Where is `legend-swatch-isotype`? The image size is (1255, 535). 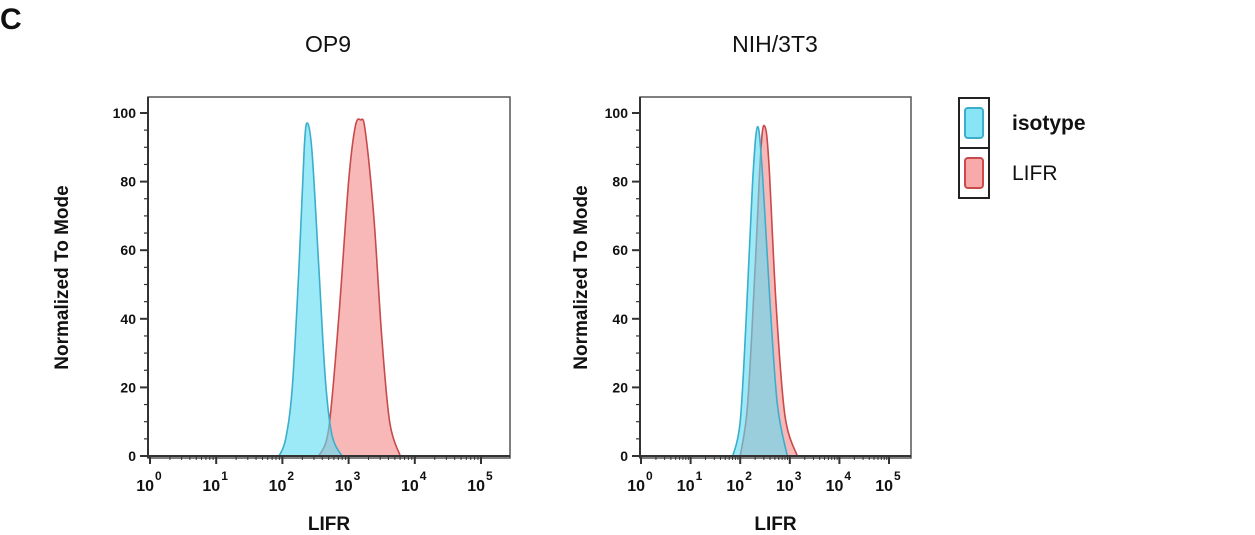 legend-swatch-isotype is located at coordinates (974, 123).